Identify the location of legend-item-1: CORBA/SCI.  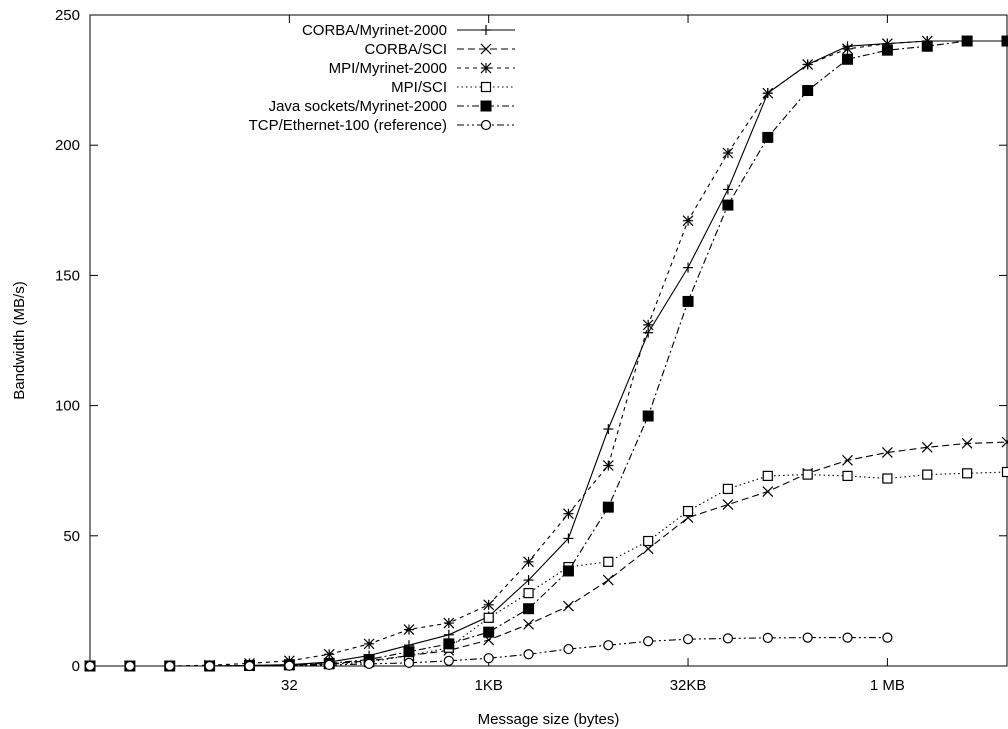
(439, 49).